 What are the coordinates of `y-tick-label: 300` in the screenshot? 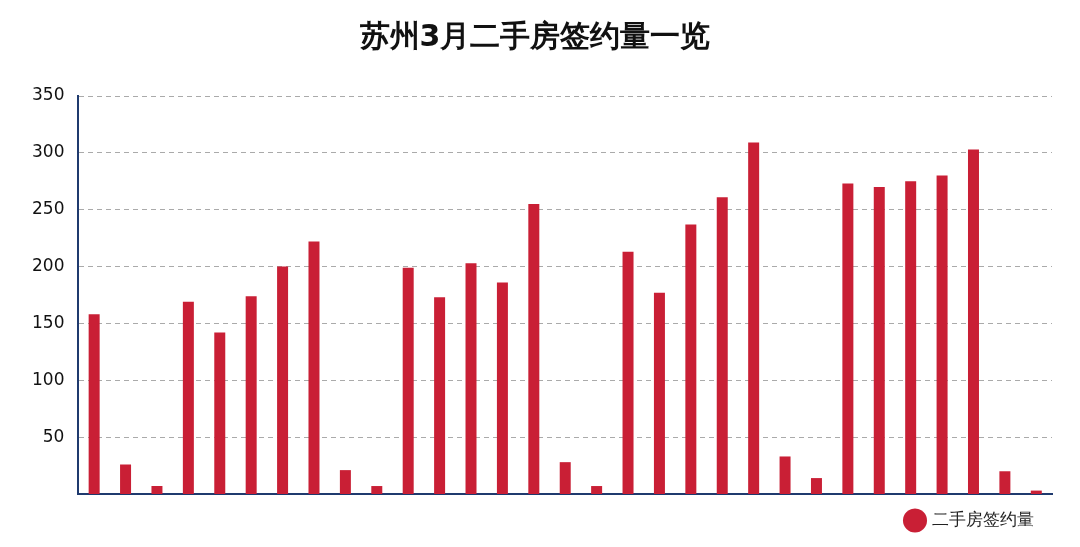 It's located at (48, 151).